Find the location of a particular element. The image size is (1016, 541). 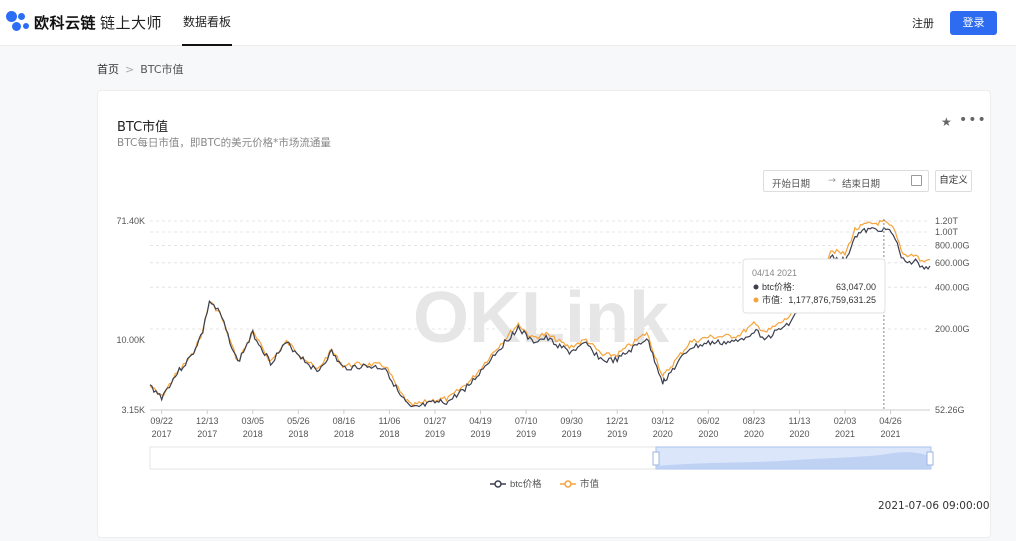

date-range-picker: 开始日期 → 结束日期 is located at coordinates (846, 181).